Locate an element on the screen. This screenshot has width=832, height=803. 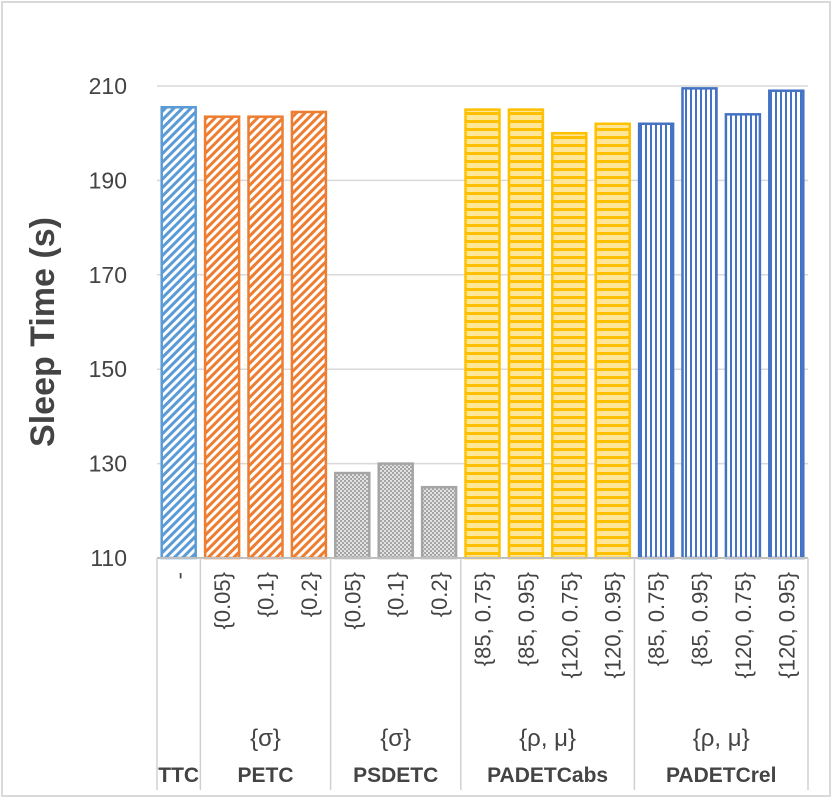
group-name-label: PADETCrel is located at coordinates (721, 775).